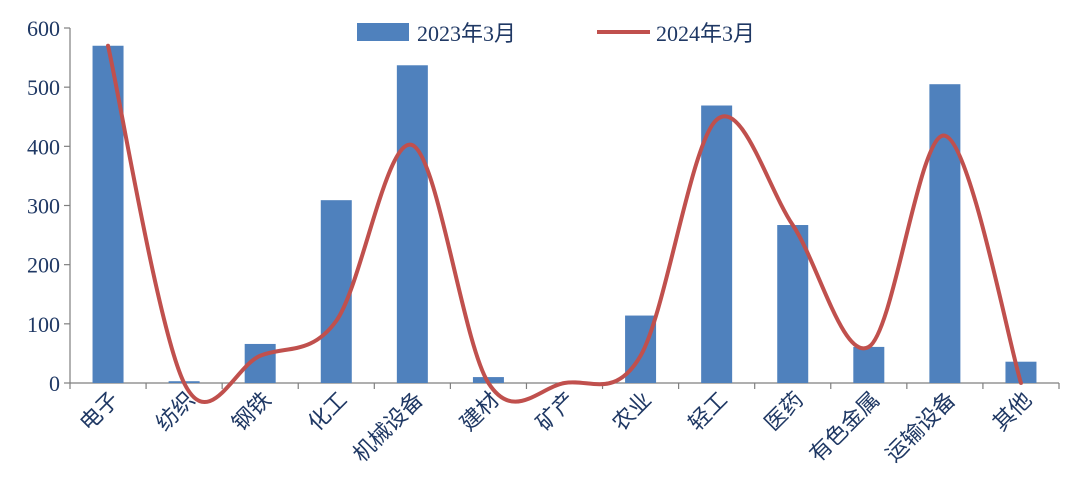 The height and width of the screenshot is (497, 1065). Describe the element at coordinates (717, 244) in the screenshot. I see `bar-轻工` at that location.